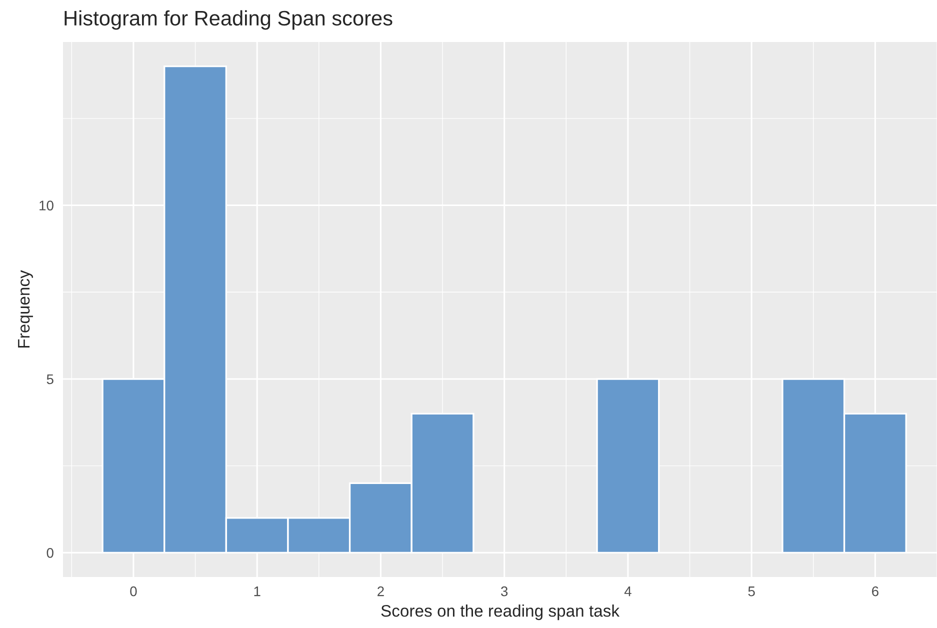 Image resolution: width=937 pixels, height=628 pixels. Describe the element at coordinates (25, 309) in the screenshot. I see `y-axis-title: Frequency` at that location.